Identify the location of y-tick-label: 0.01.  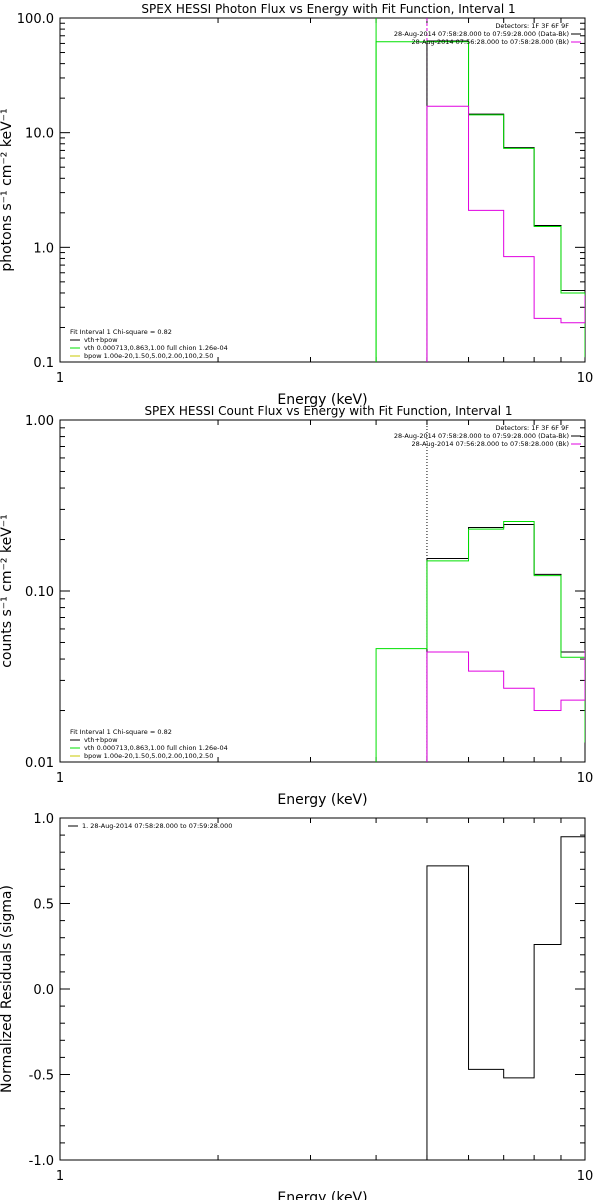
(39, 763).